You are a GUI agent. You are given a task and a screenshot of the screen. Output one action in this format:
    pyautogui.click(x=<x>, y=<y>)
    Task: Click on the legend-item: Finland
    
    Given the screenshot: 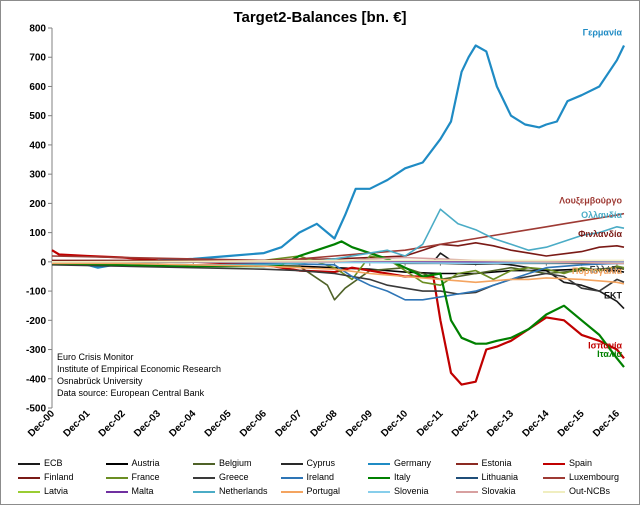 What is the action you would take?
    pyautogui.click(x=46, y=478)
    